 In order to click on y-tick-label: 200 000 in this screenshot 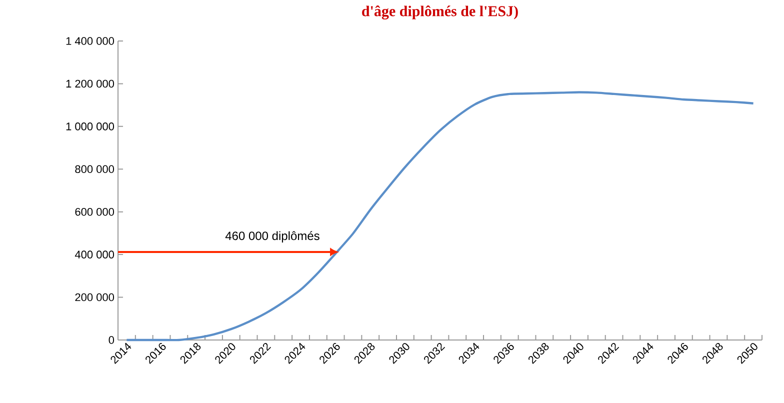, I will do `click(94, 297)`.